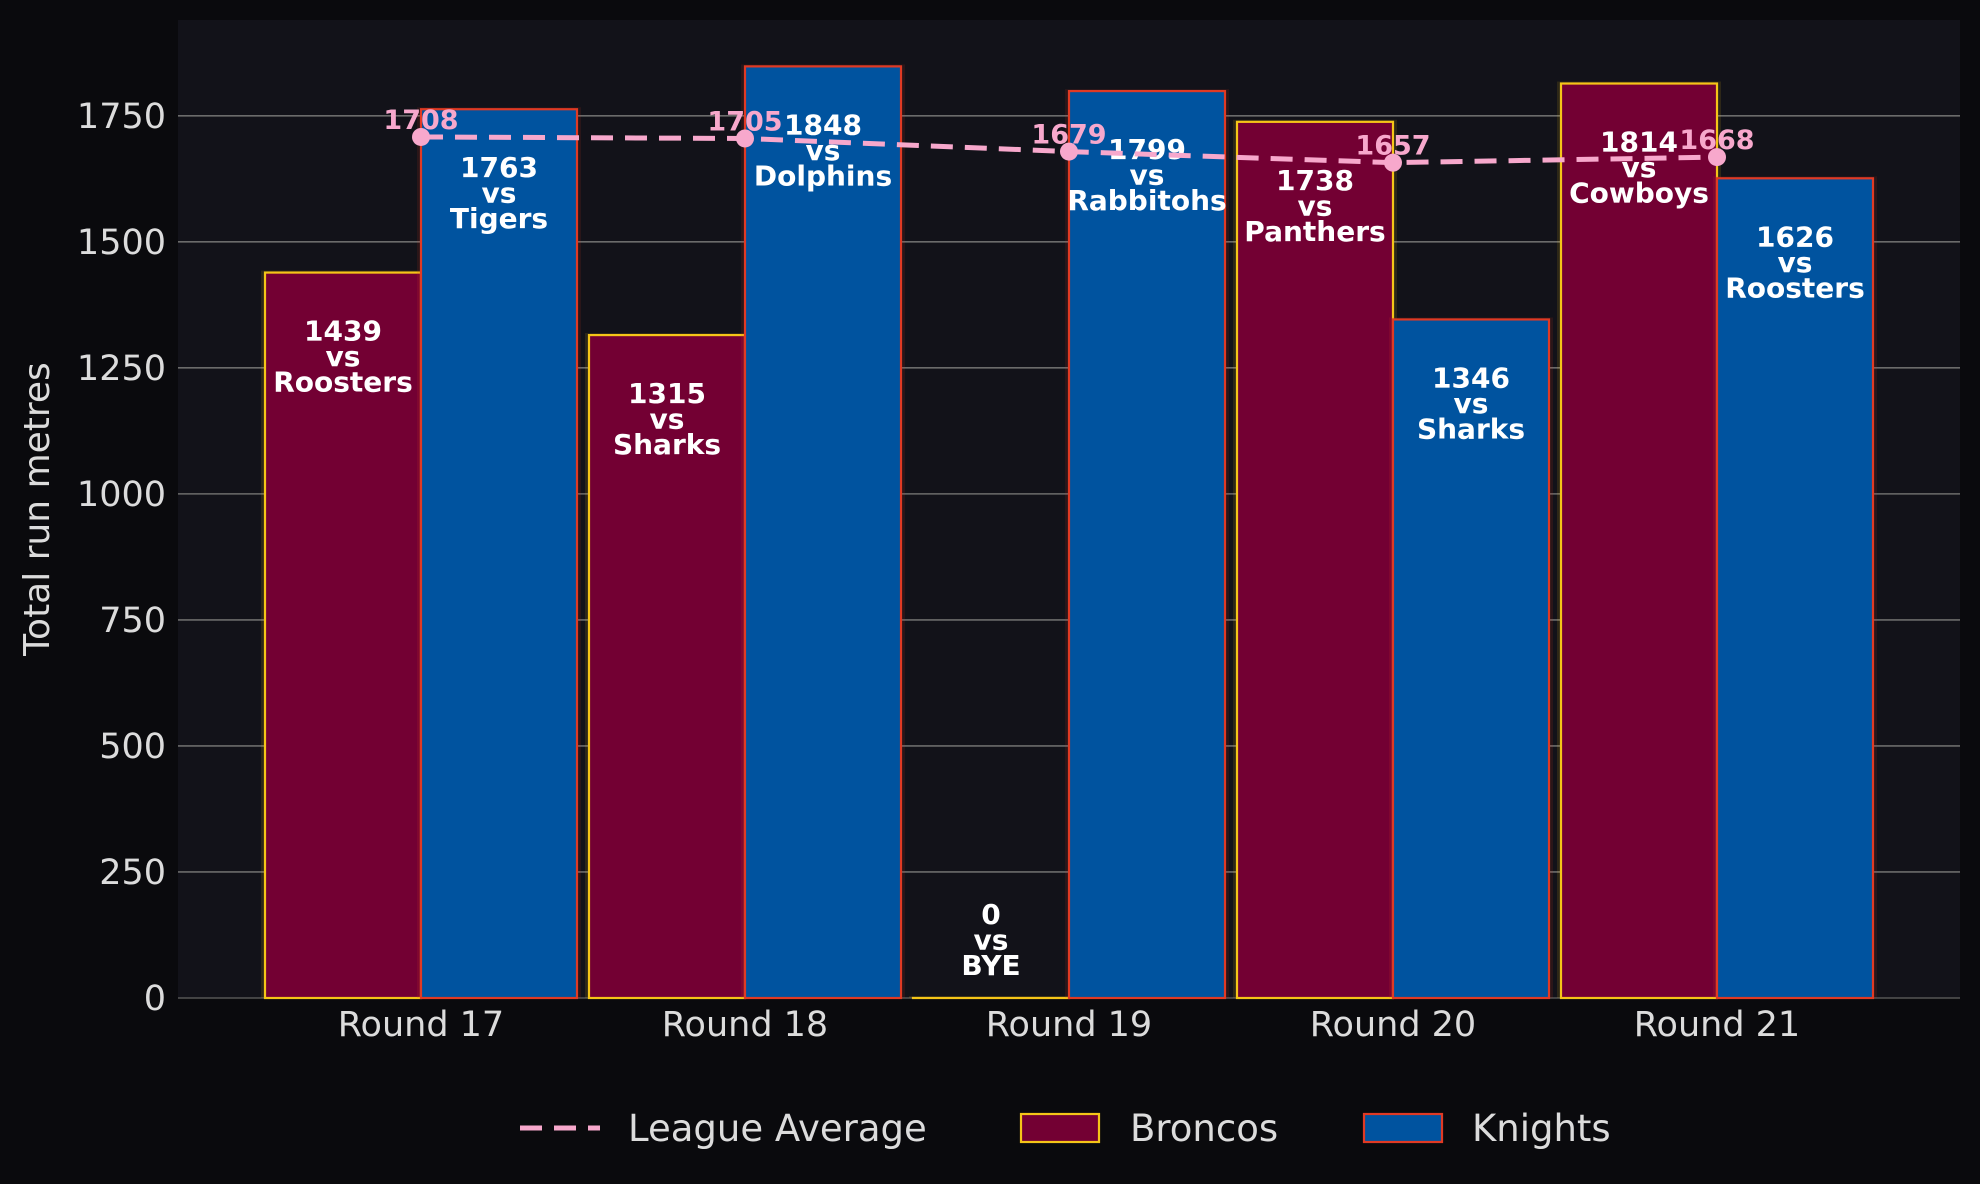 Image resolution: width=1980 pixels, height=1184 pixels. Describe the element at coordinates (1147, 149) in the screenshot. I see `bar-data-label: 1799` at that location.